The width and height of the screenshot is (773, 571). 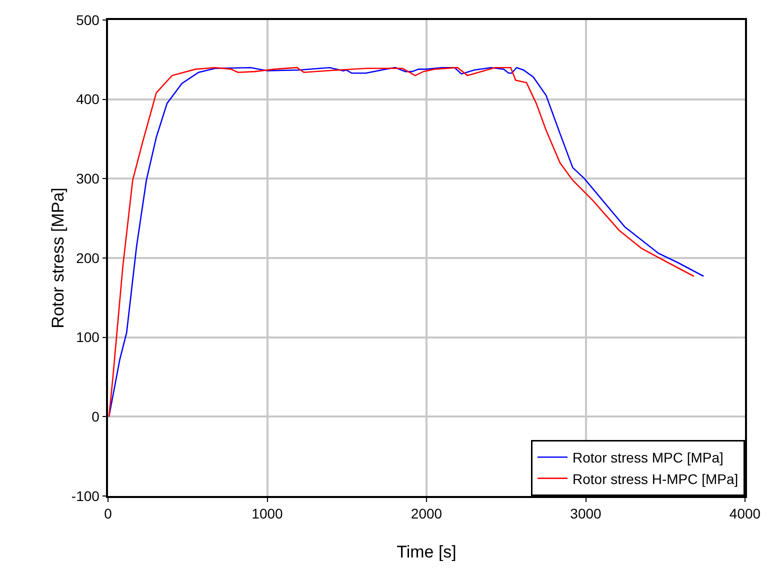 I want to click on x-axis-title: Time [s], so click(x=426, y=552).